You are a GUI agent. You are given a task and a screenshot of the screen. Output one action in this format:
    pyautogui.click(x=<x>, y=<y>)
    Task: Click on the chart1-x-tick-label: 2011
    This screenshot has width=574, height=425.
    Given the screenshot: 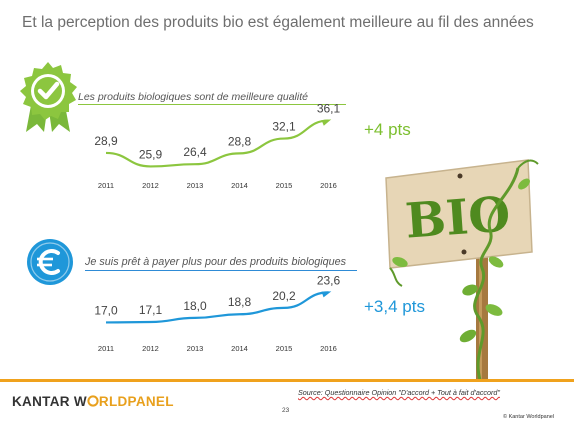 What is the action you would take?
    pyautogui.click(x=106, y=185)
    